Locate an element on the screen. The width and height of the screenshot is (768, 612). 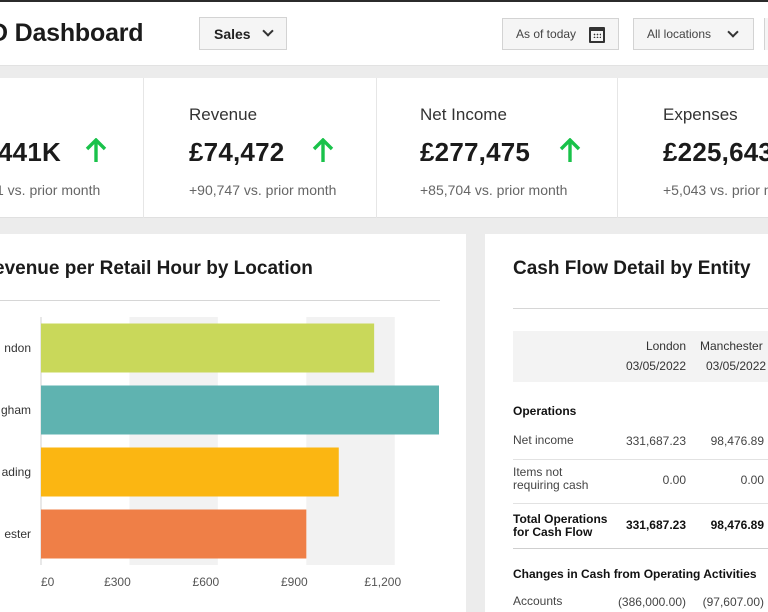
category-label: ester is located at coordinates (17, 534).